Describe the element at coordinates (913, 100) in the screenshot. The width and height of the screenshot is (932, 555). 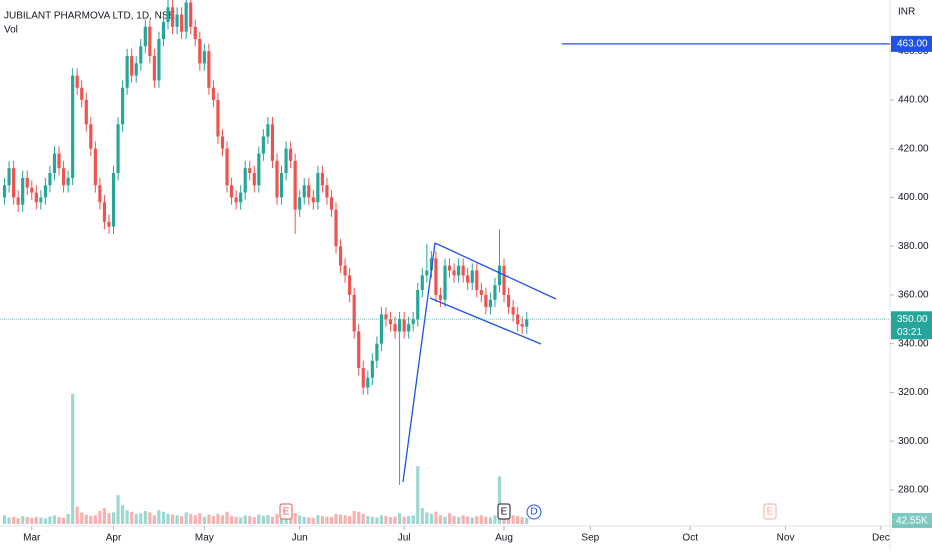
I see `y-tick-label: 440.00` at that location.